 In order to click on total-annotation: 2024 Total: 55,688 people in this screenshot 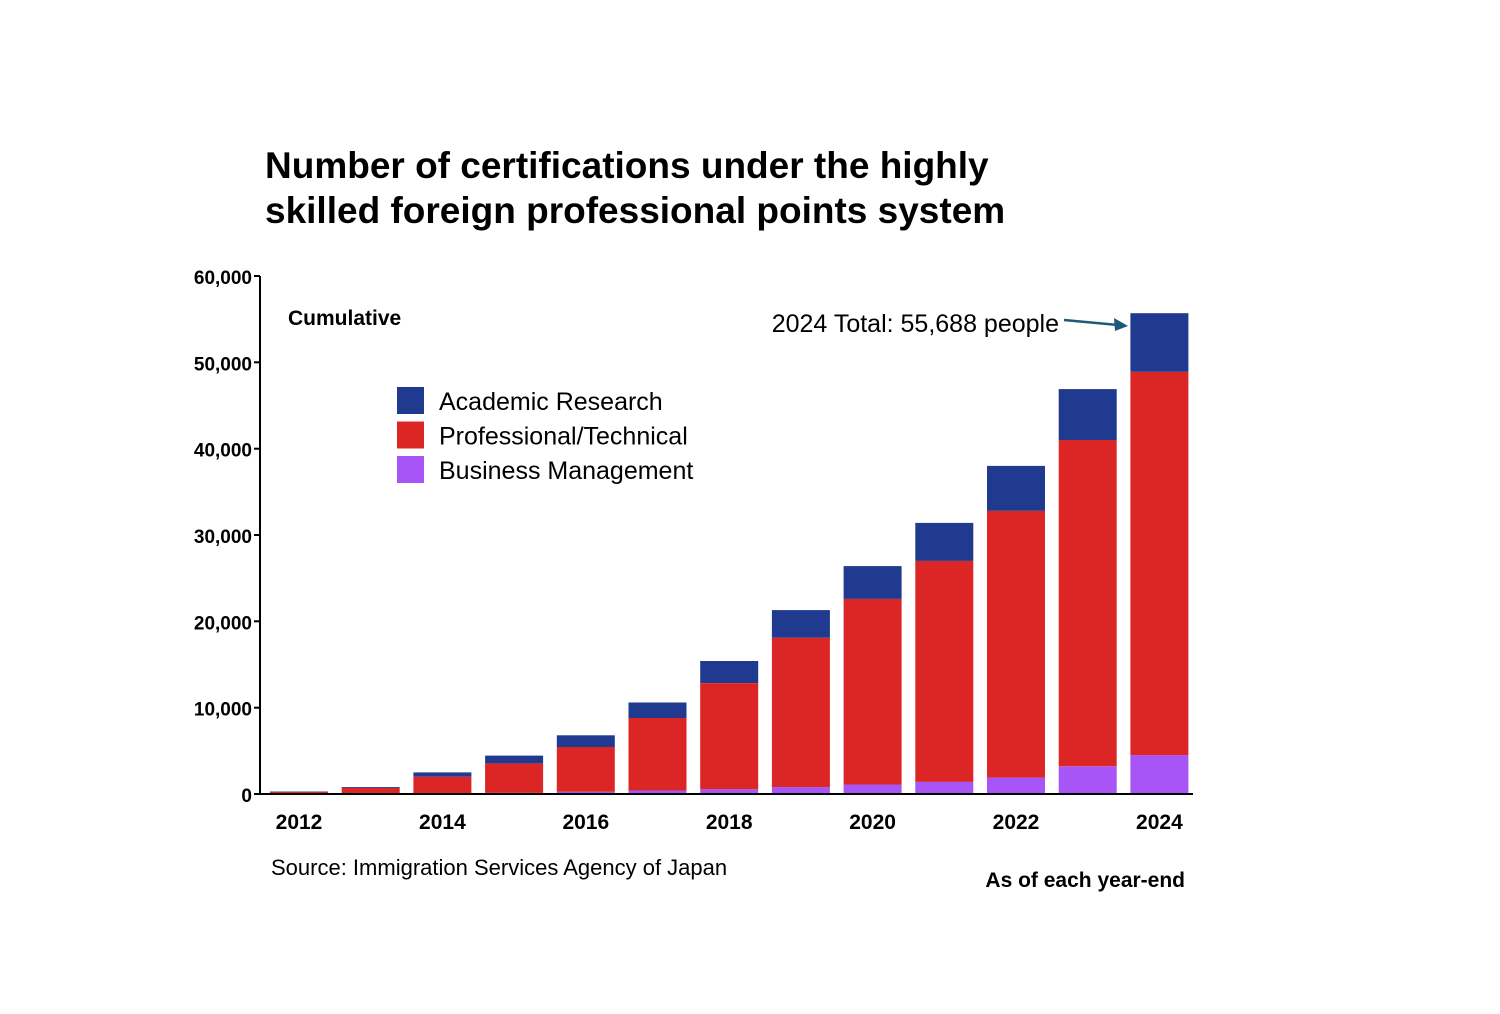, I will do `click(915, 324)`.